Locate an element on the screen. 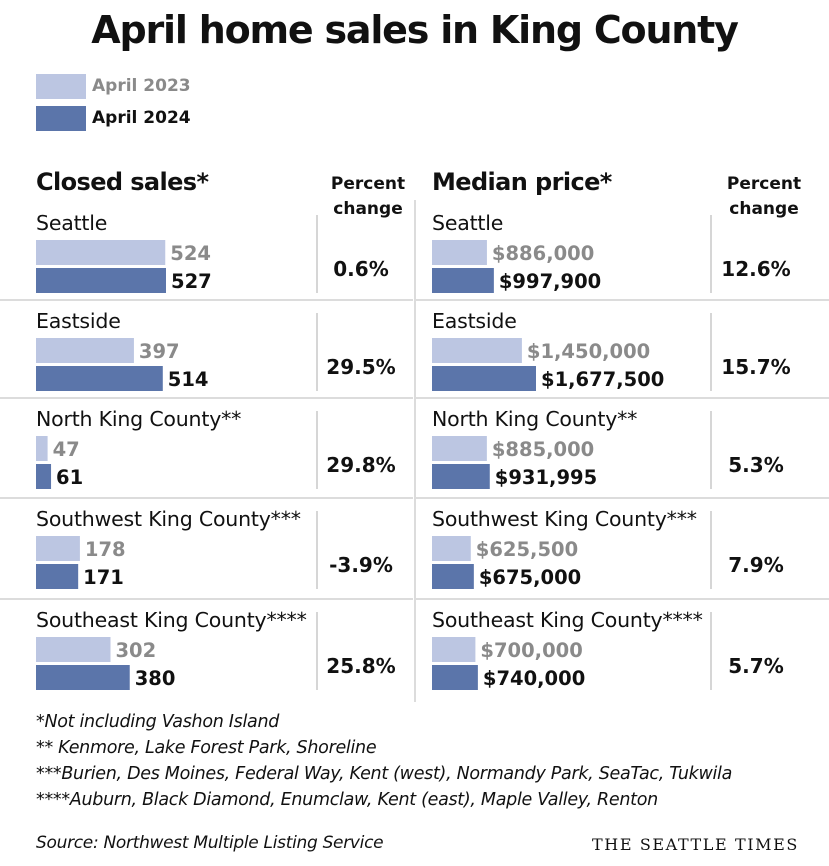 Image resolution: width=829 pixels, height=866 pixels. closed-sales-percent-change-1: 29.5% is located at coordinates (360, 367).